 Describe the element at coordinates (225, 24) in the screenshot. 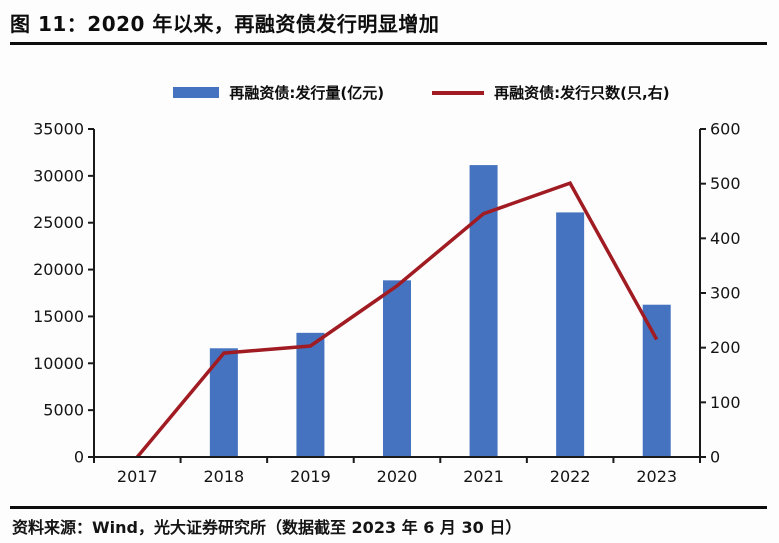

I see `figure-title: 图 11：2020 年以来，再融资债发行明显增加` at that location.